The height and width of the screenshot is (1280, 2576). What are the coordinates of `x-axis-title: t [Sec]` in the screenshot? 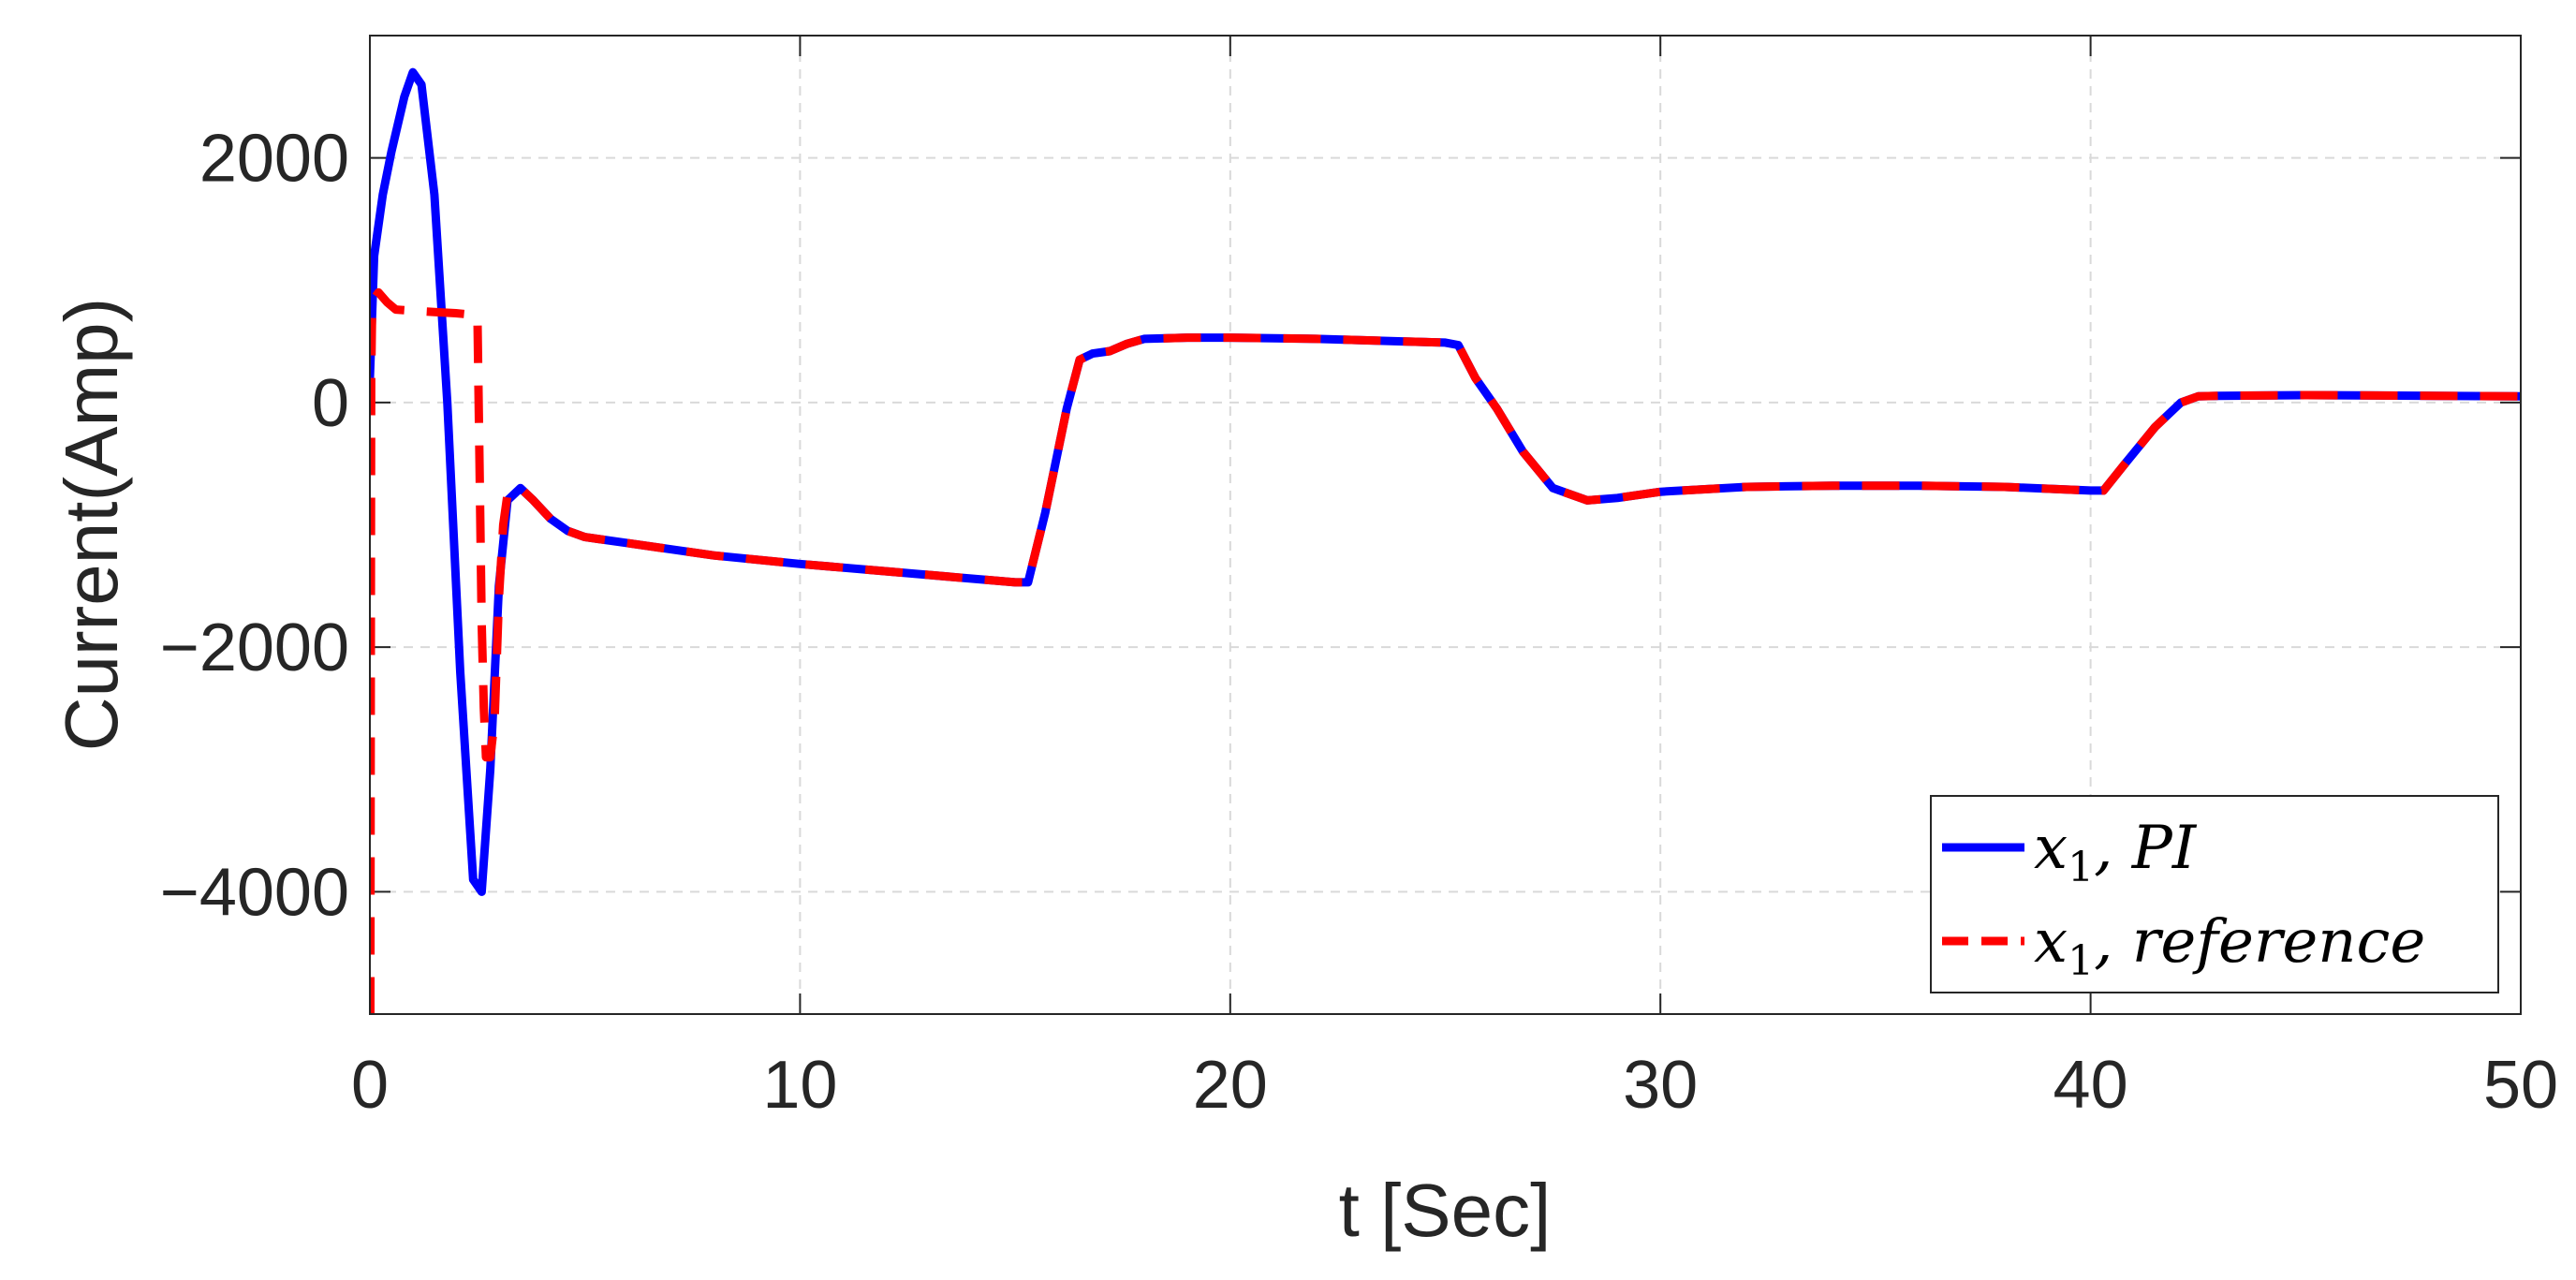 It's located at (1445, 1210).